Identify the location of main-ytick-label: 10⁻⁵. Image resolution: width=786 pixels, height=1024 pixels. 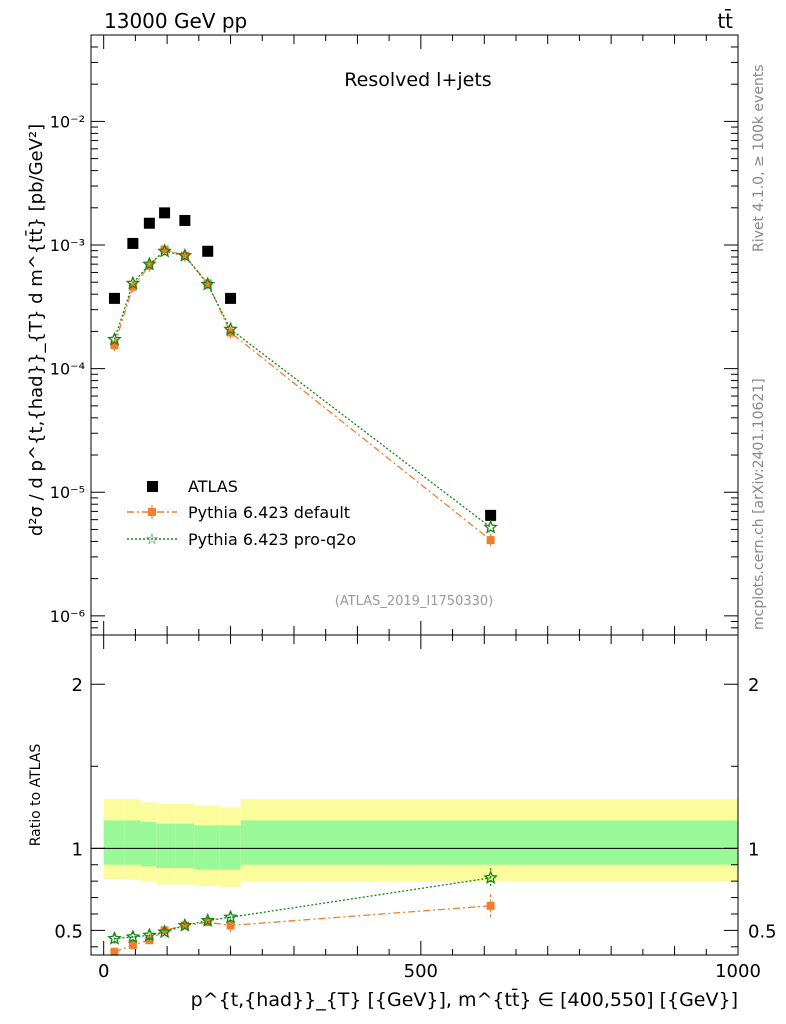
(67, 492).